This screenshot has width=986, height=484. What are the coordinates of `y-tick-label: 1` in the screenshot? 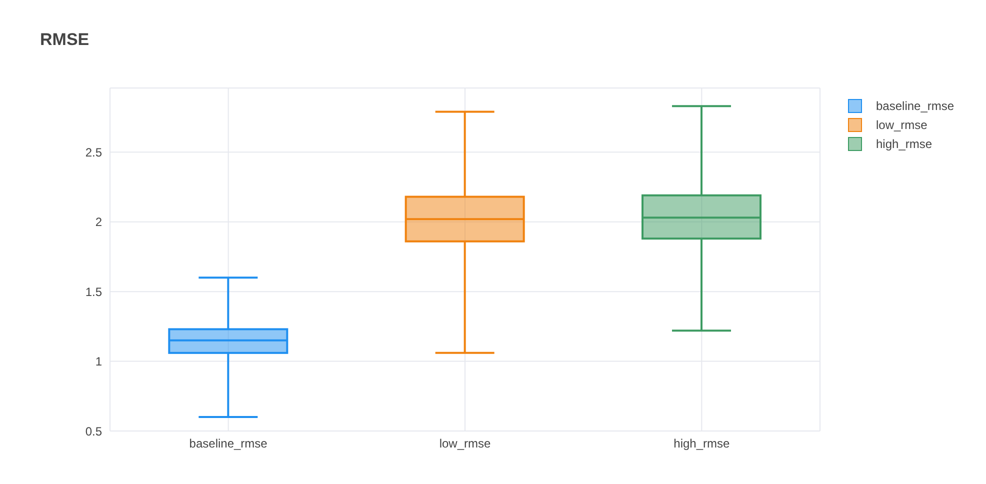 It's located at (98, 361).